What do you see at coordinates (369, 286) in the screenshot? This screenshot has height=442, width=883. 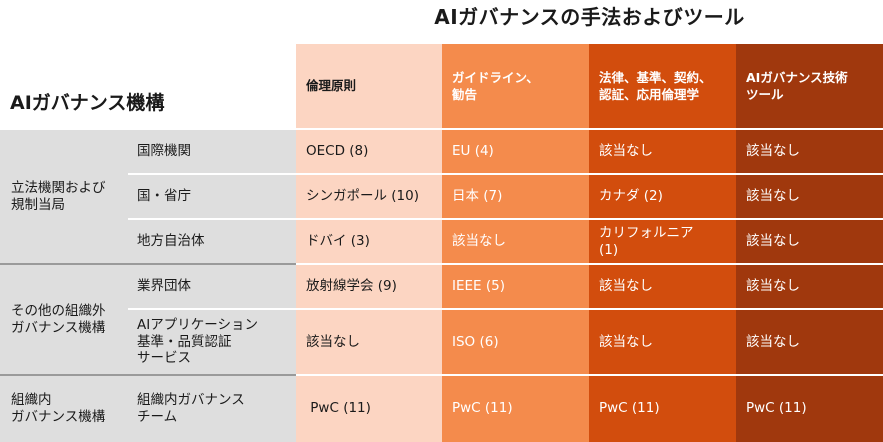 I see `table-cell: 放射線学会 (9)` at bounding box center [369, 286].